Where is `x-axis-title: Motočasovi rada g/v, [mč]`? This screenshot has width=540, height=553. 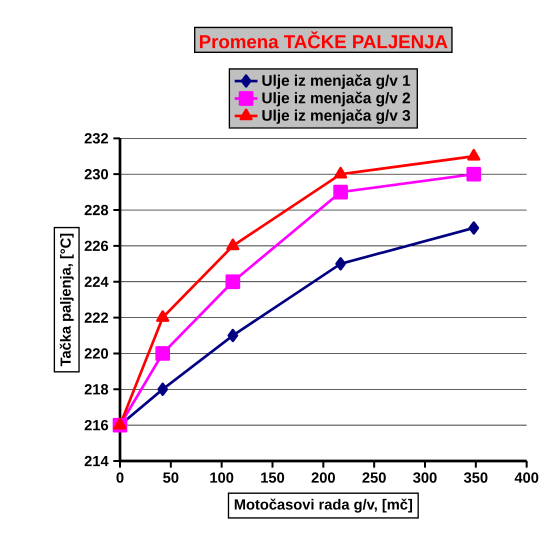
x-axis-title: Motočasovi rada g/v, [mč] is located at coordinates (323, 505).